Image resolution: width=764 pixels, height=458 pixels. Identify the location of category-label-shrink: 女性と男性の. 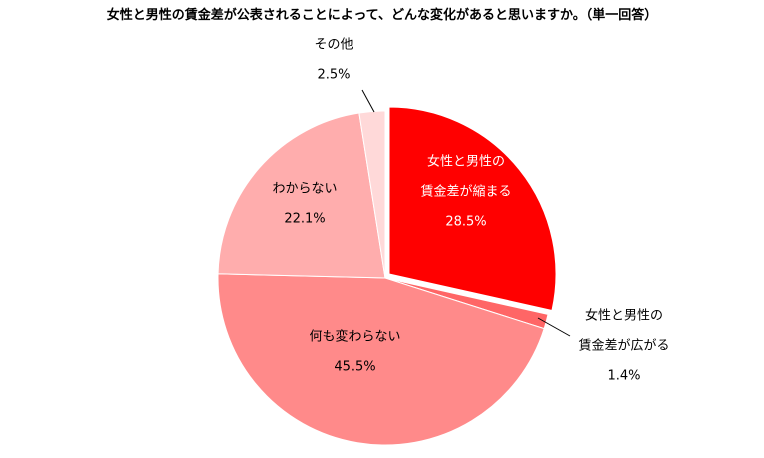
(466, 162).